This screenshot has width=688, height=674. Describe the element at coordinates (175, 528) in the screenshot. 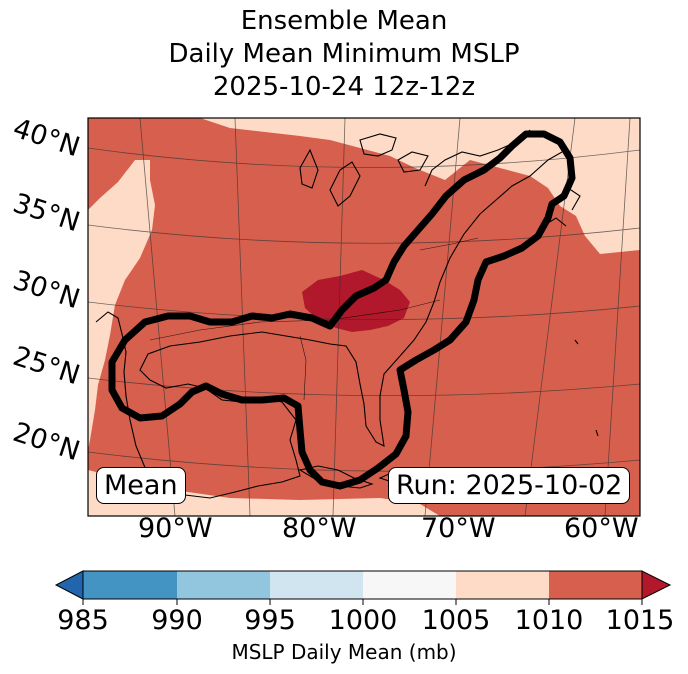

I see `lon-label-90w: 90°W` at that location.